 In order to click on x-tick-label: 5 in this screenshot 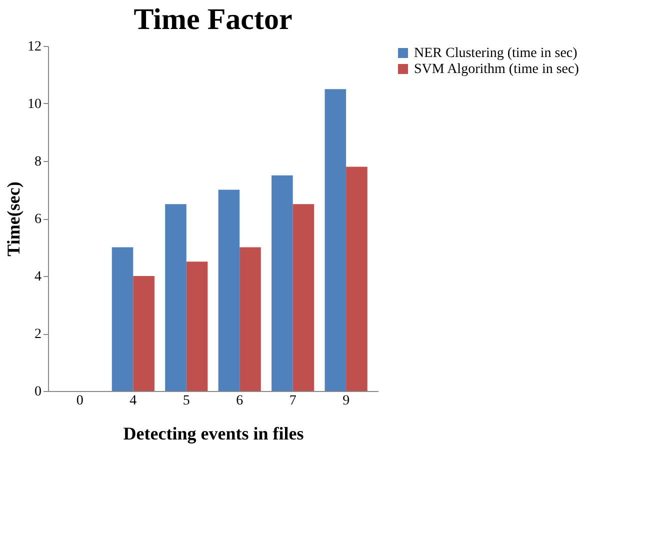, I will do `click(186, 401)`.